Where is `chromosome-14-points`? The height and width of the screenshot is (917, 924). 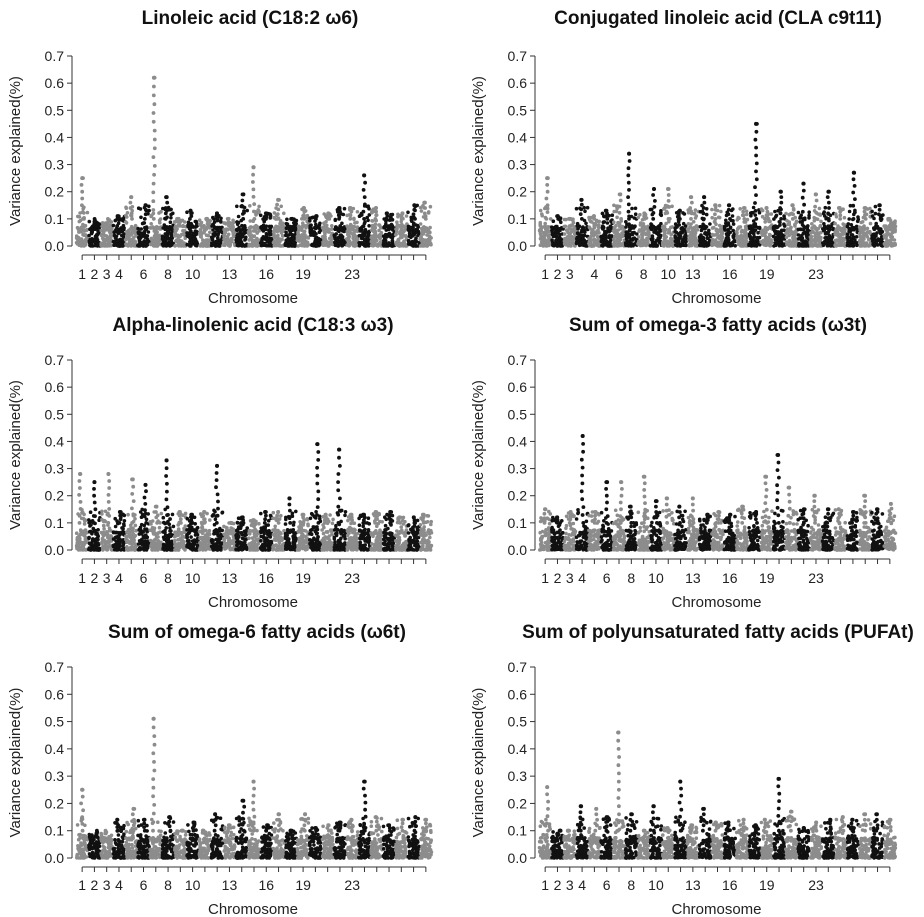
chromosome-14-points is located at coordinates (705, 221).